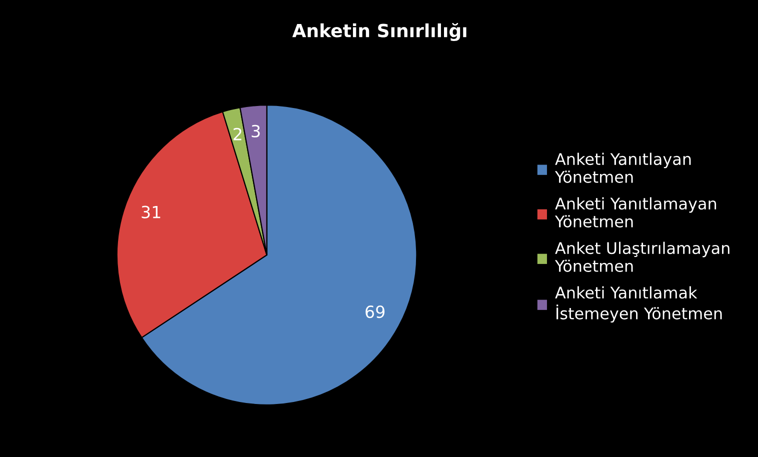  I want to click on chart-title: Anketin Sınırlılığı, so click(379, 32).